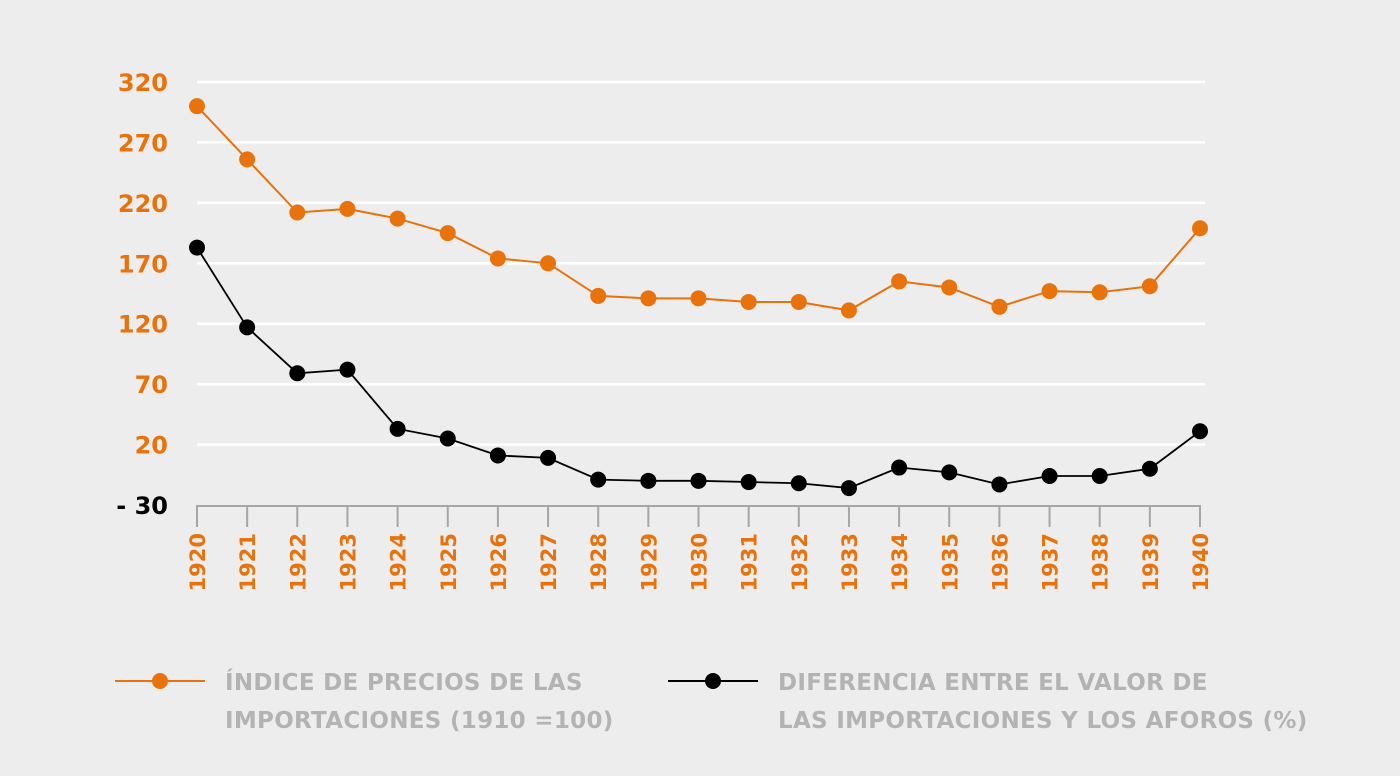  What do you see at coordinates (143, 204) in the screenshot?
I see `y-tick-label: 220` at bounding box center [143, 204].